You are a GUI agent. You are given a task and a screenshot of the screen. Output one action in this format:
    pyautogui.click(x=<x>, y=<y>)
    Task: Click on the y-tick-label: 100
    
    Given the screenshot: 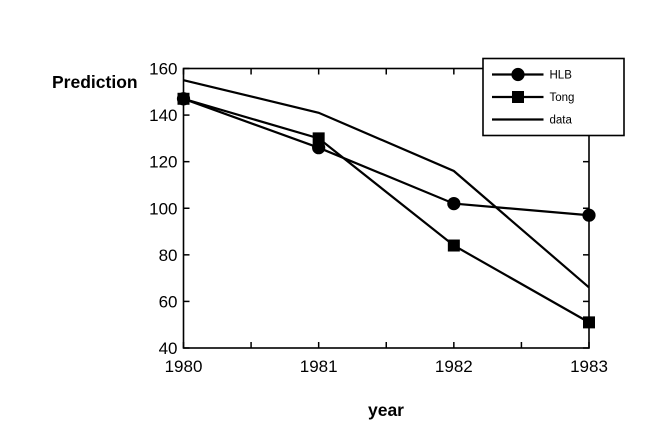 What is the action you would take?
    pyautogui.click(x=163, y=208)
    